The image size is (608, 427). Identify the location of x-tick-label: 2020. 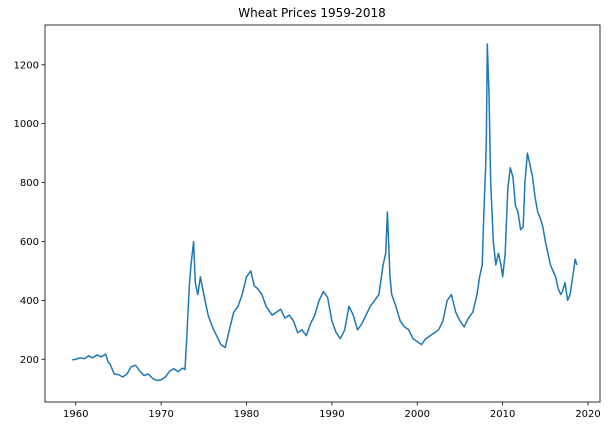
(587, 414).